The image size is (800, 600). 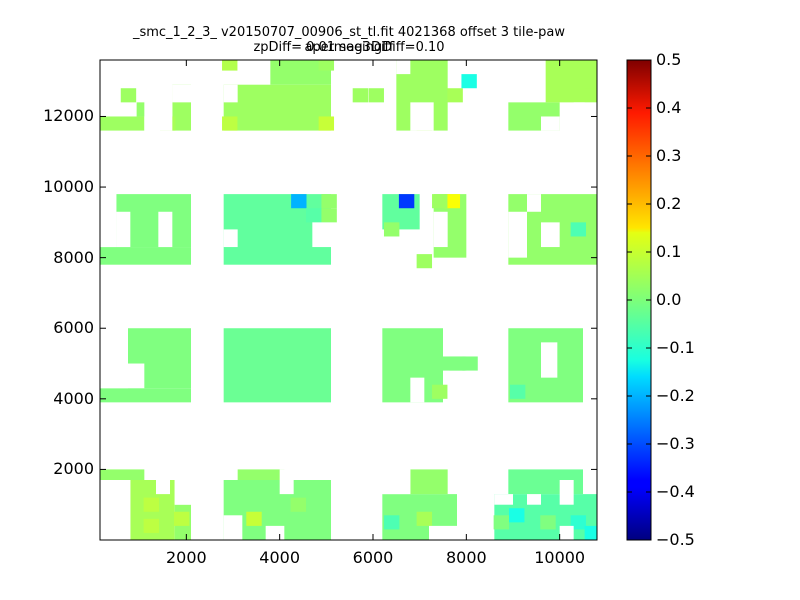 What do you see at coordinates (73, 257) in the screenshot?
I see `y-tick-label: 8000` at bounding box center [73, 257].